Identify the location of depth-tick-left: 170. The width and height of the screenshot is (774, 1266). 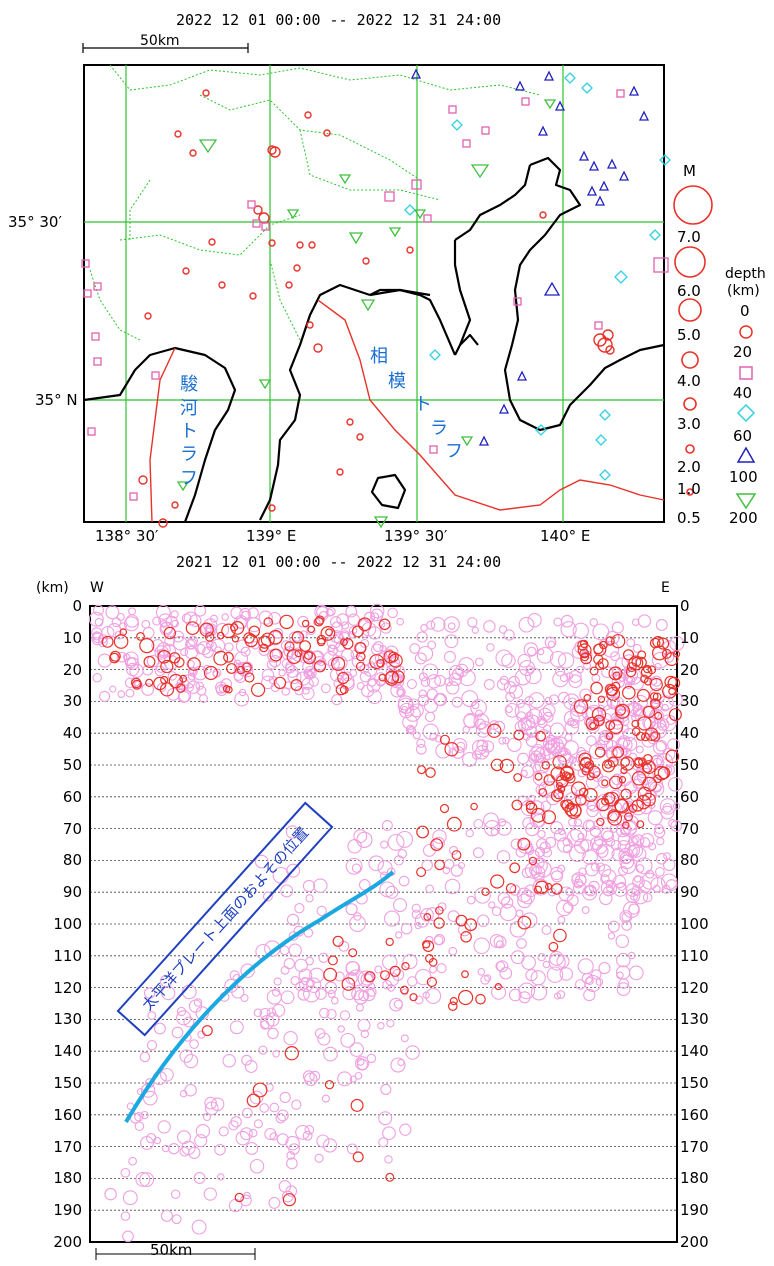
(67, 1146).